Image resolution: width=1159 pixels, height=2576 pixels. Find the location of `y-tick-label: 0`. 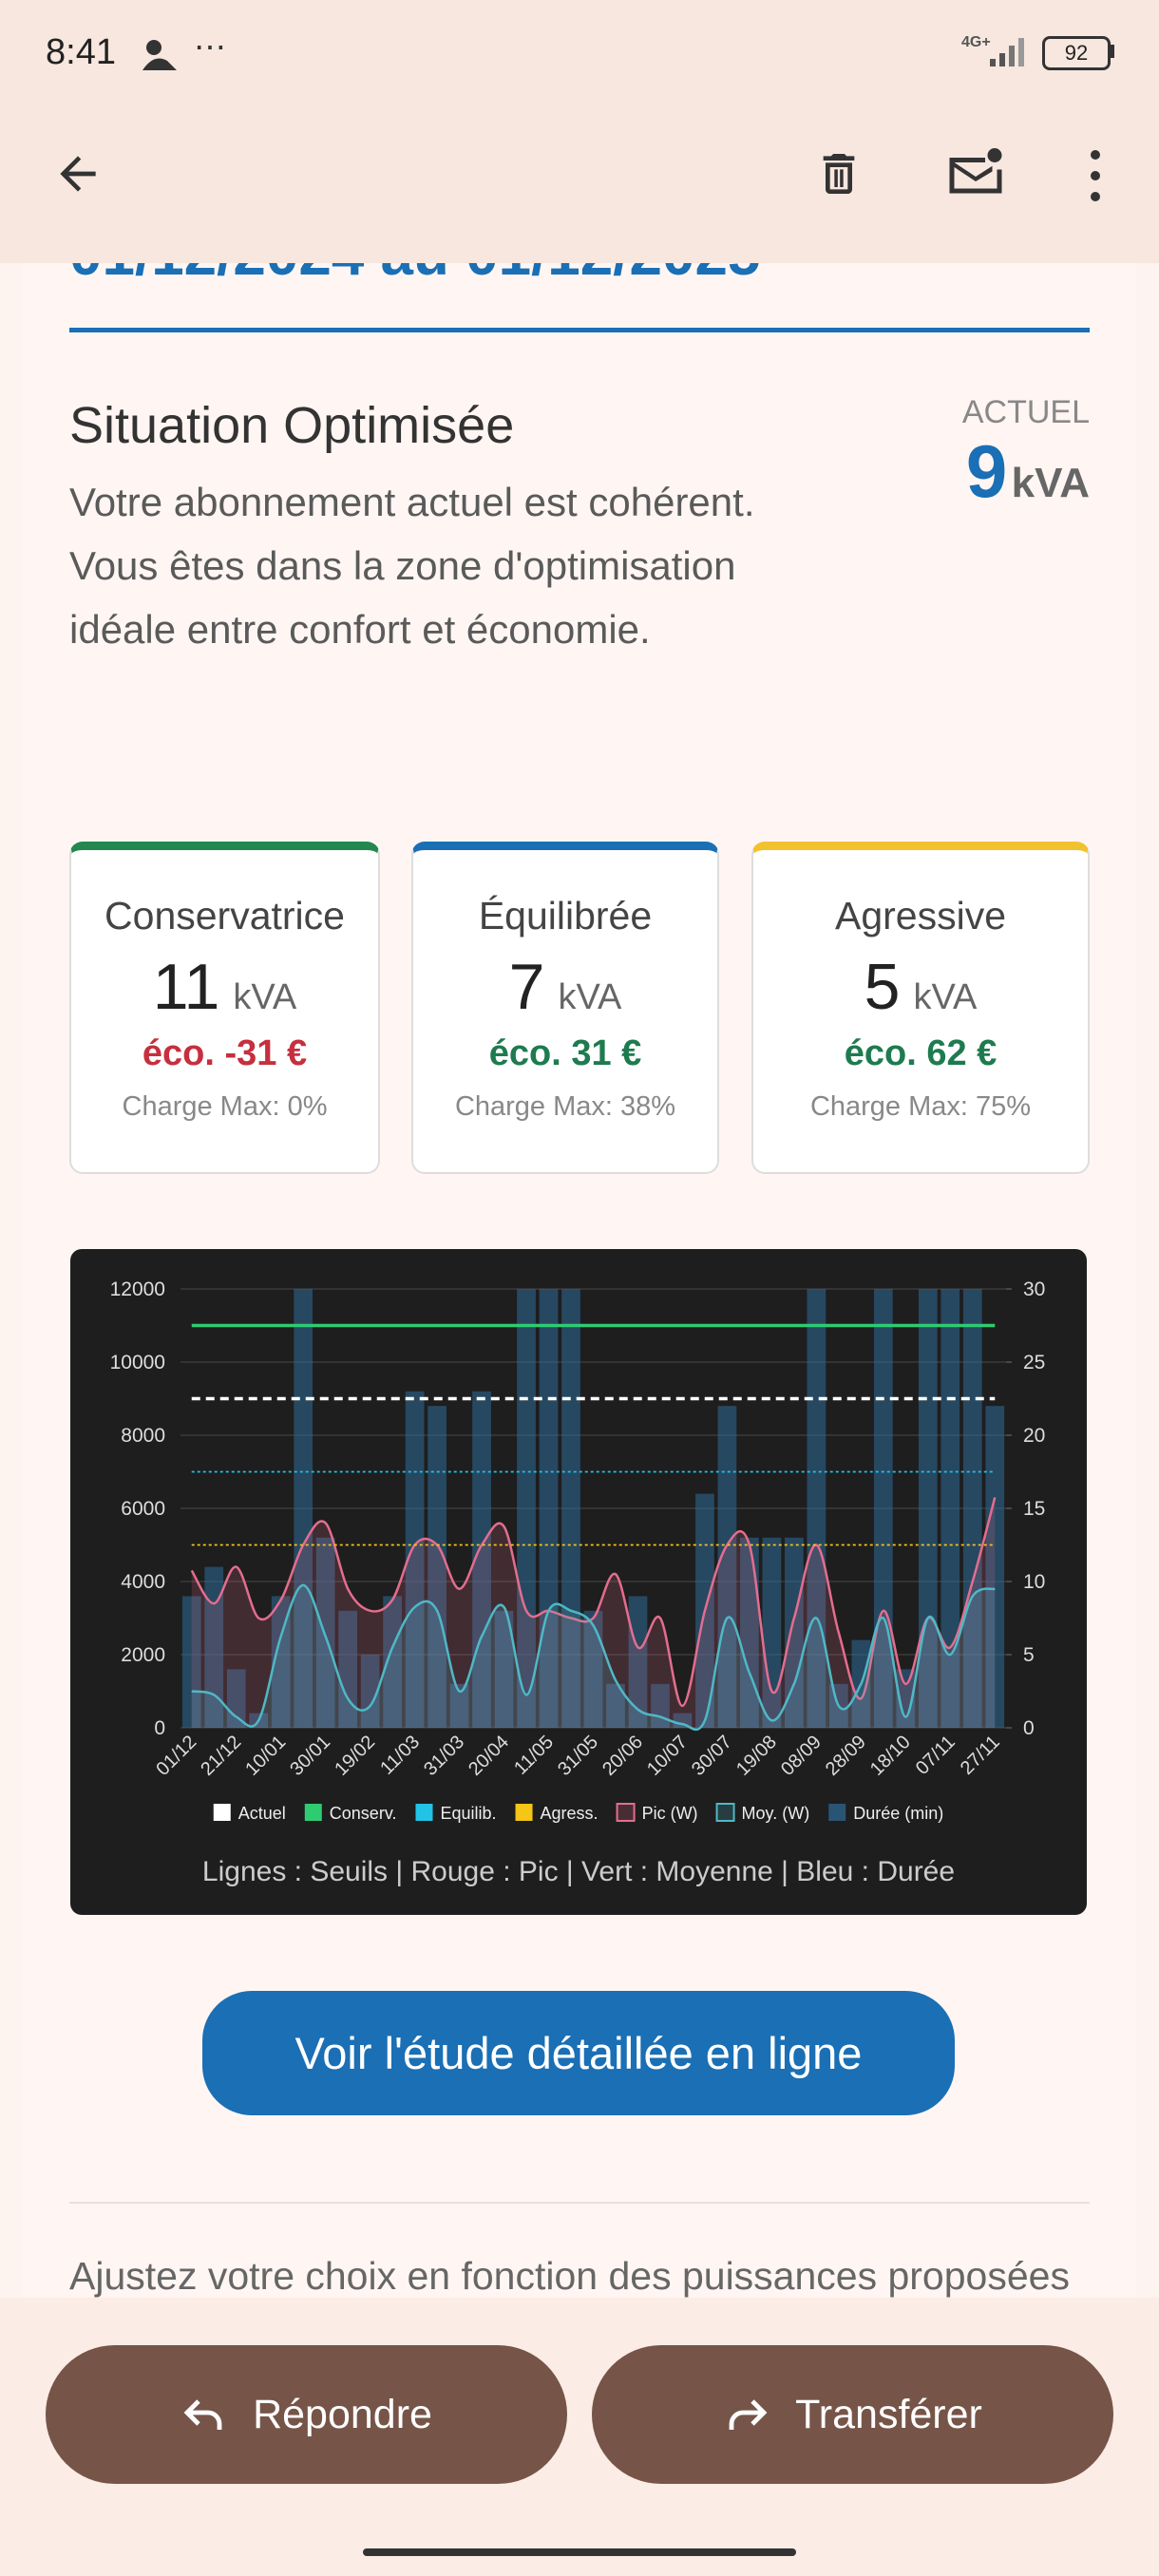

y-tick-label: 0 is located at coordinates (159, 1728).